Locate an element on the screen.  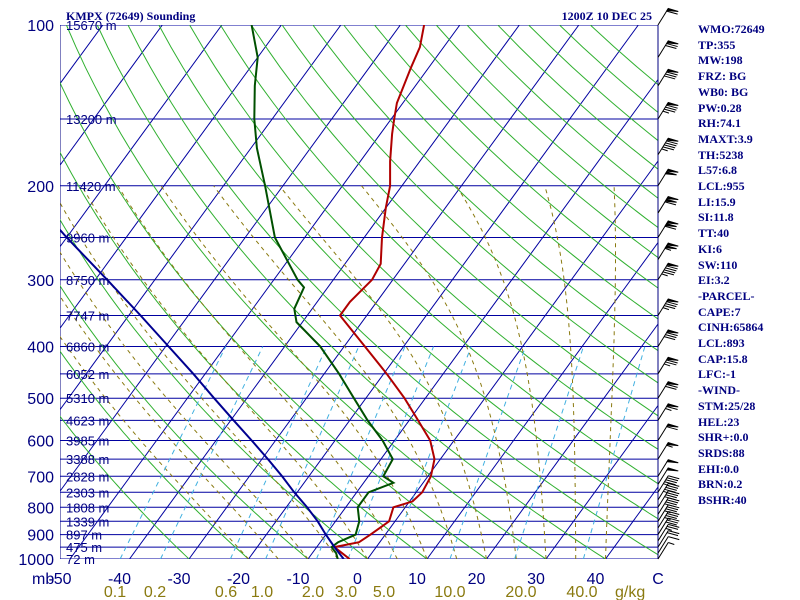
mixing-ratio-unit-label: g/kg is located at coordinates (630, 592).